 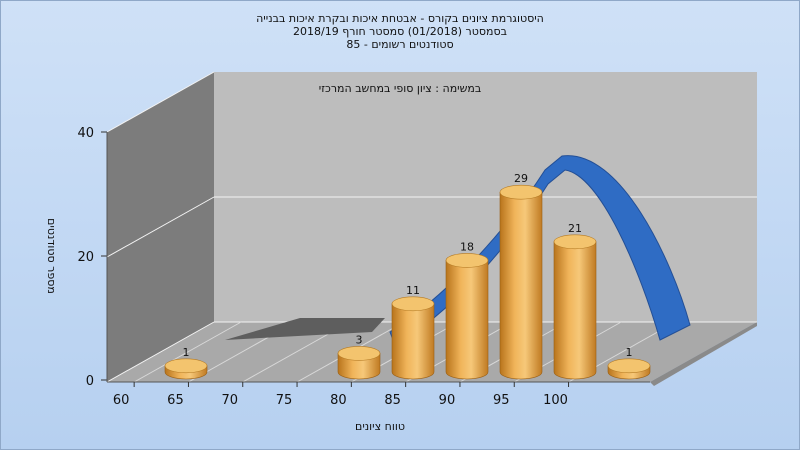 I want to click on bar-data-label: 21, so click(x=575, y=228).